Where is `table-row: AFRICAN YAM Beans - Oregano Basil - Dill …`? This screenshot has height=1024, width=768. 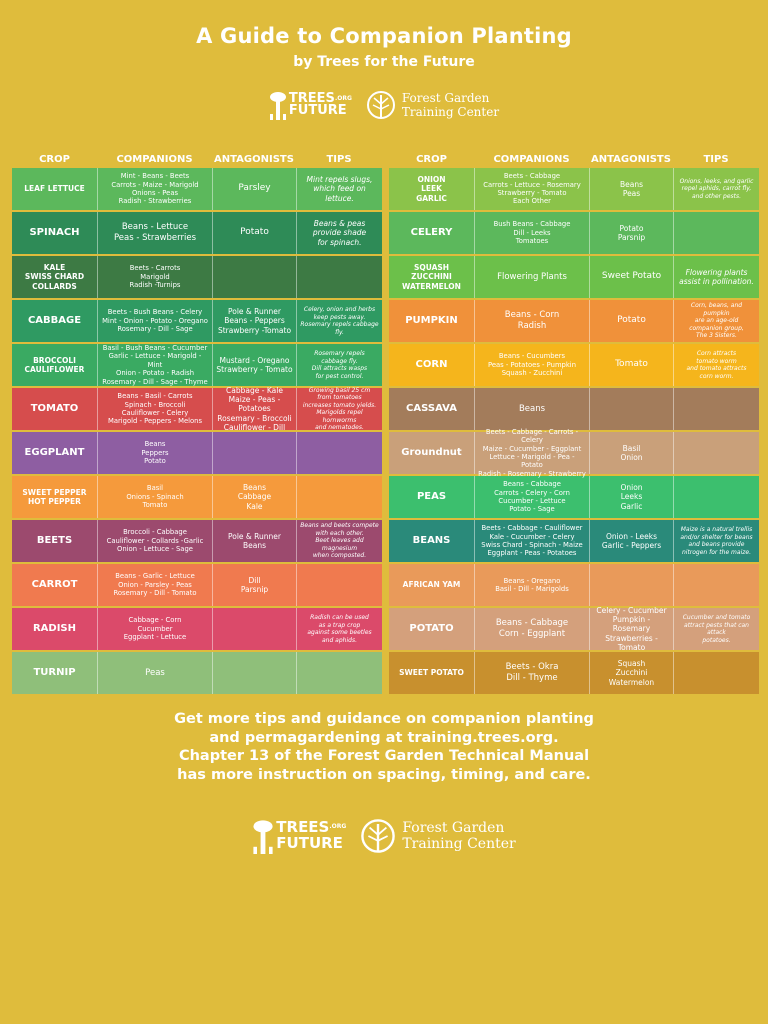 table-row: AFRICAN YAM Beans - Oregano Basil - Dill … is located at coordinates (574, 585).